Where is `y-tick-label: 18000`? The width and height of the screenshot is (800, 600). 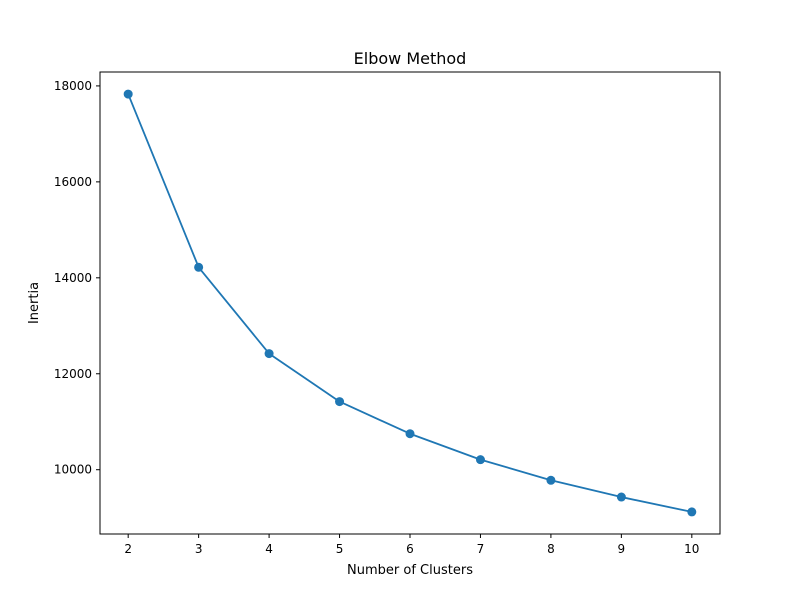
y-tick-label: 18000 is located at coordinates (73, 86).